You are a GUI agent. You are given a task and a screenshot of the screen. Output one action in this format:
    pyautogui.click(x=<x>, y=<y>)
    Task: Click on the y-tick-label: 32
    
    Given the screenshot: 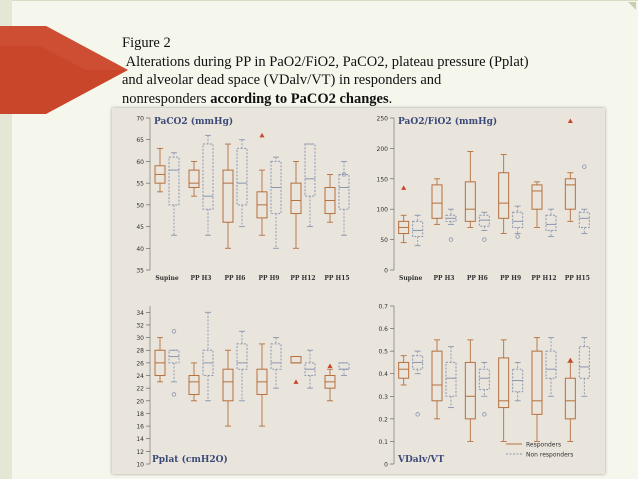 What is the action you would take?
    pyautogui.click(x=140, y=325)
    